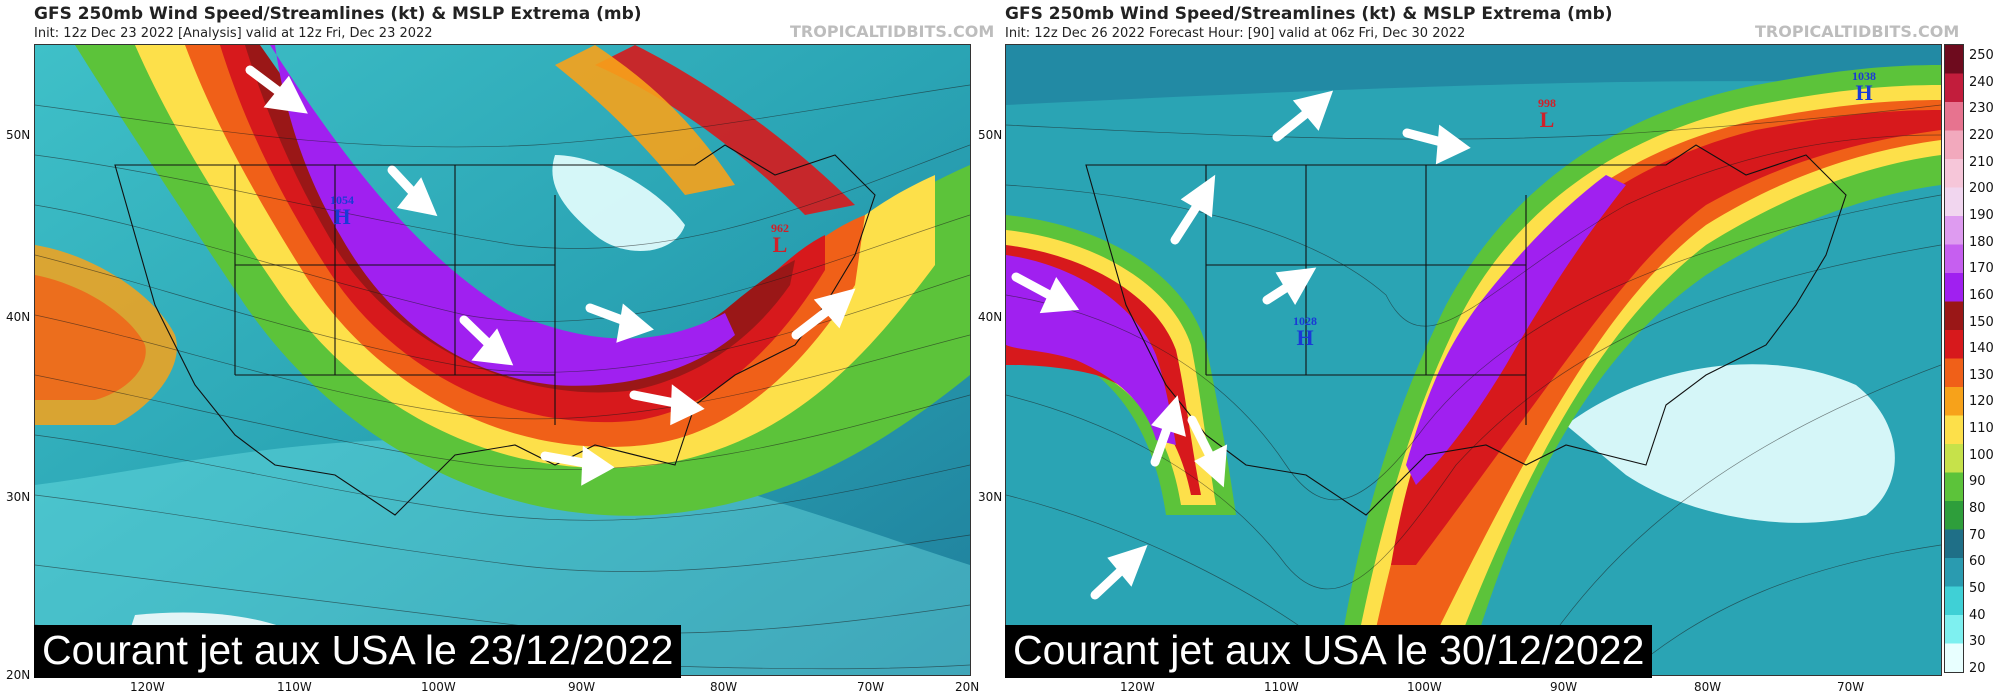 This screenshot has height=696, width=1995. I want to click on high-pressure-center: 1028 H, so click(1305, 332).